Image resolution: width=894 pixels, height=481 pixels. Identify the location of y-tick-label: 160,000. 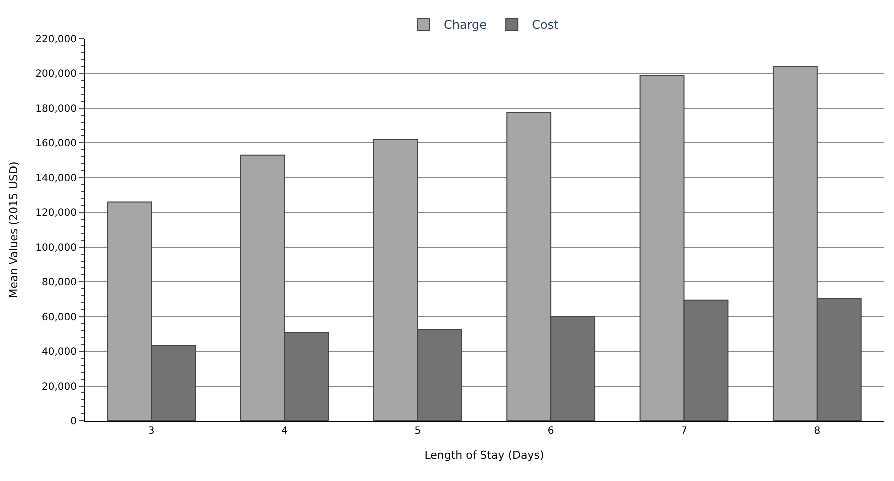
(56, 144).